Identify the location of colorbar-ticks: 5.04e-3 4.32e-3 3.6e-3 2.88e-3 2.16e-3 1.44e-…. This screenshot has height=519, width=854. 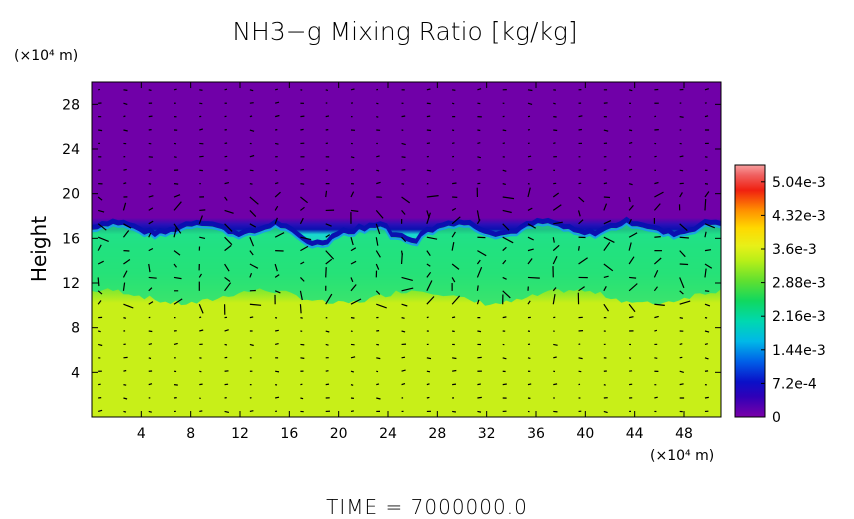
(793, 300).